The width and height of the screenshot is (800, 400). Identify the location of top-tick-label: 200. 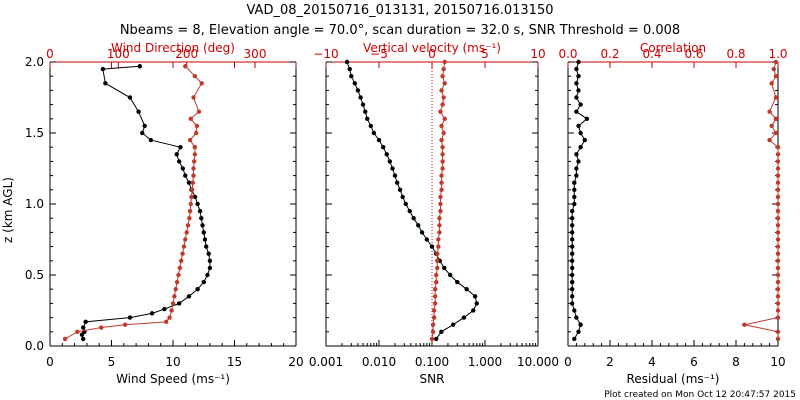
(186, 54).